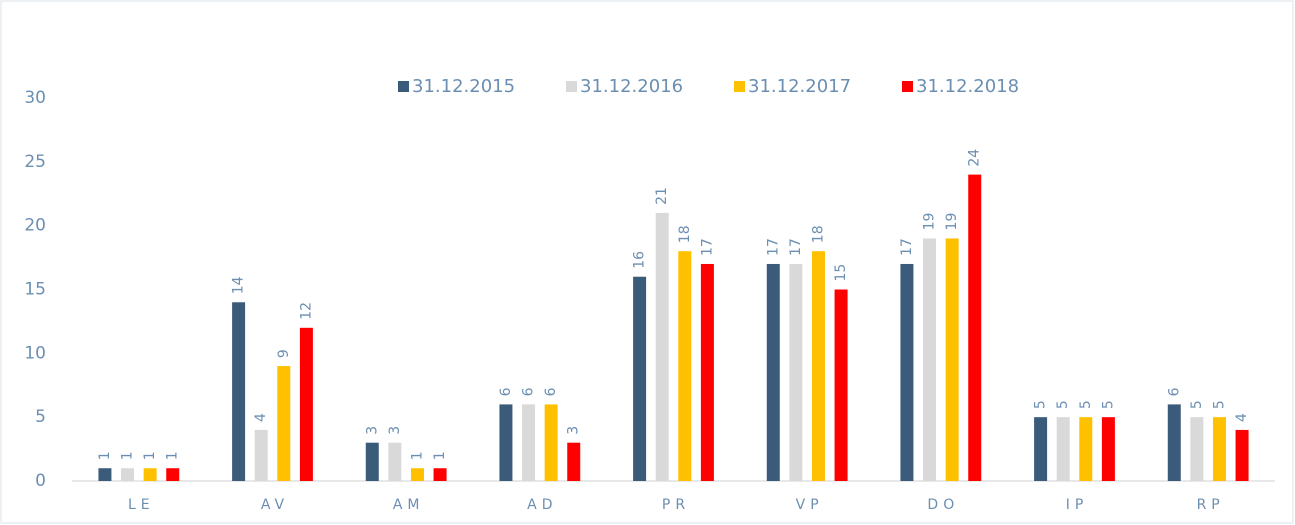 This screenshot has height=525, width=1295. Describe the element at coordinates (35, 353) in the screenshot. I see `y-tick-label: 10` at that location.